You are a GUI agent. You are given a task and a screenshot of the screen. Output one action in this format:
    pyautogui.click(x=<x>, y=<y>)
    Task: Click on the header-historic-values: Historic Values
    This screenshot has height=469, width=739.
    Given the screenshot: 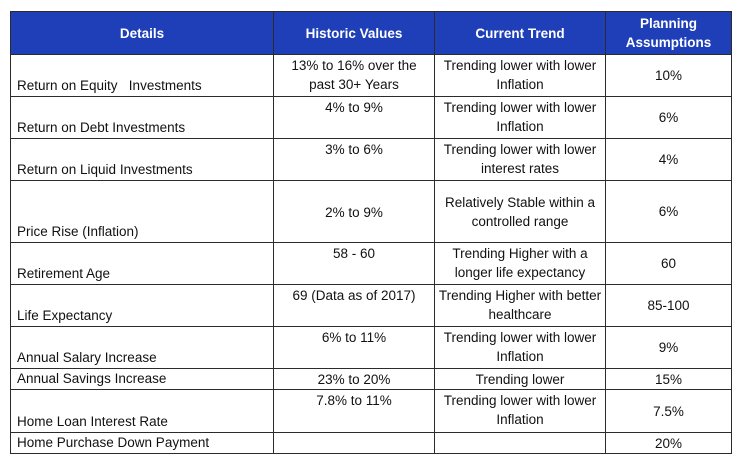 What is the action you would take?
    pyautogui.click(x=354, y=33)
    